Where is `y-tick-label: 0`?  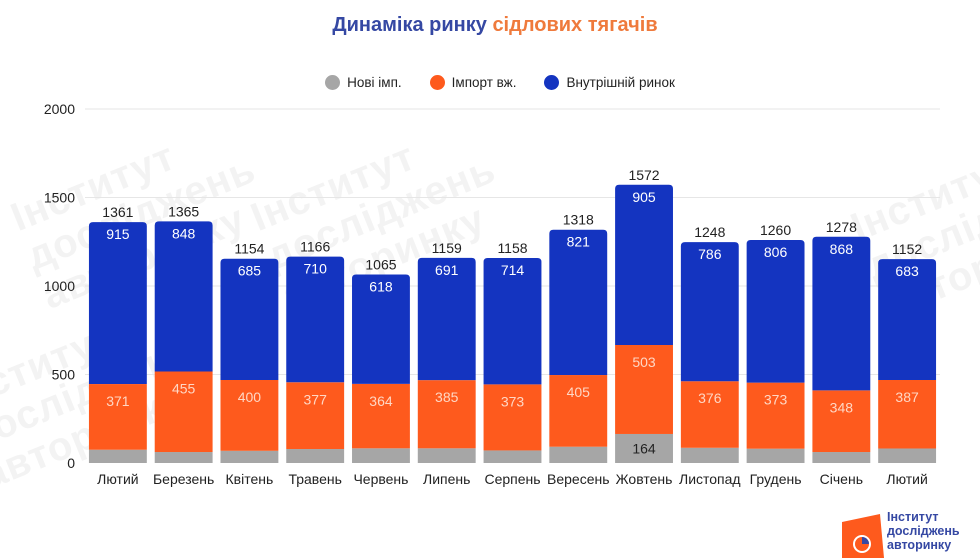
y-tick-label: 0 is located at coordinates (71, 463).